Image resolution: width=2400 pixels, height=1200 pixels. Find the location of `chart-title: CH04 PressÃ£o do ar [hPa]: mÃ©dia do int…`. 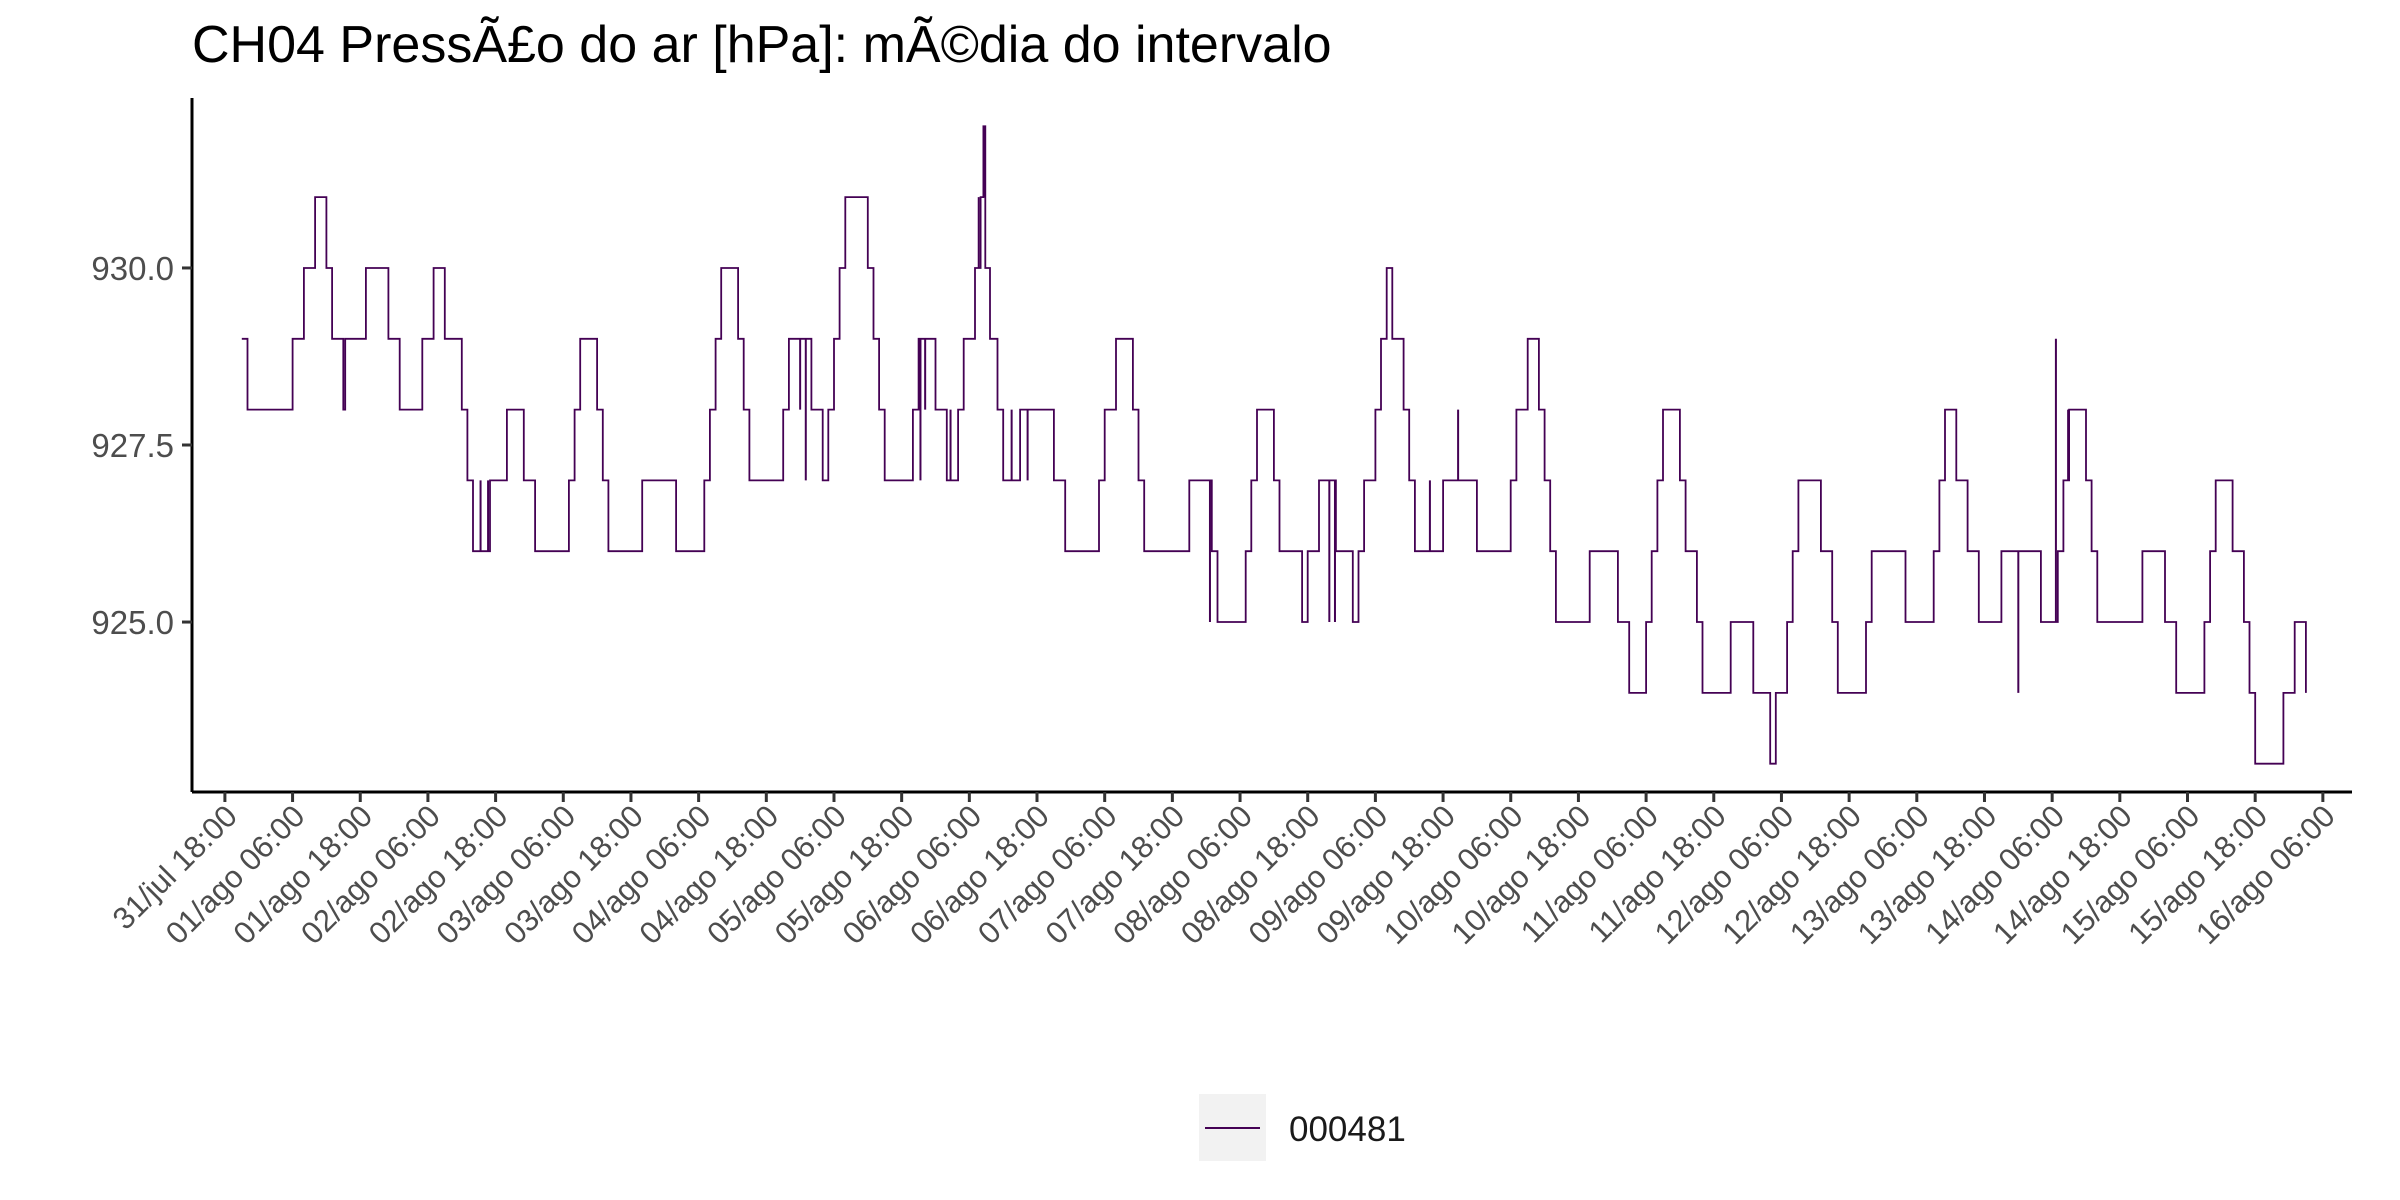

chart-title: CH04 PressÃ£o do ar [hPa]: mÃ©dia do int… is located at coordinates (762, 45).